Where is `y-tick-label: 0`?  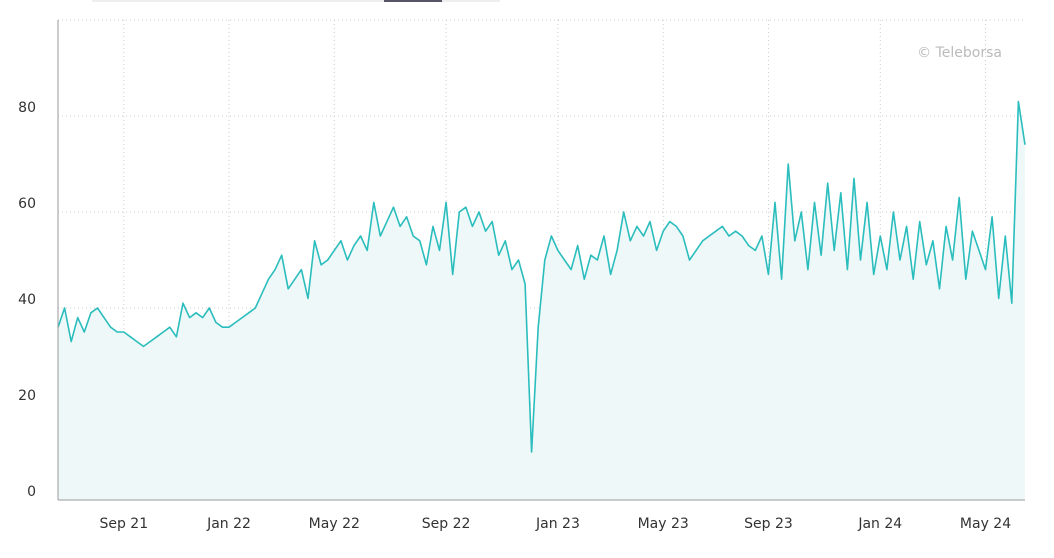
y-tick-label: 0 is located at coordinates (31, 492).